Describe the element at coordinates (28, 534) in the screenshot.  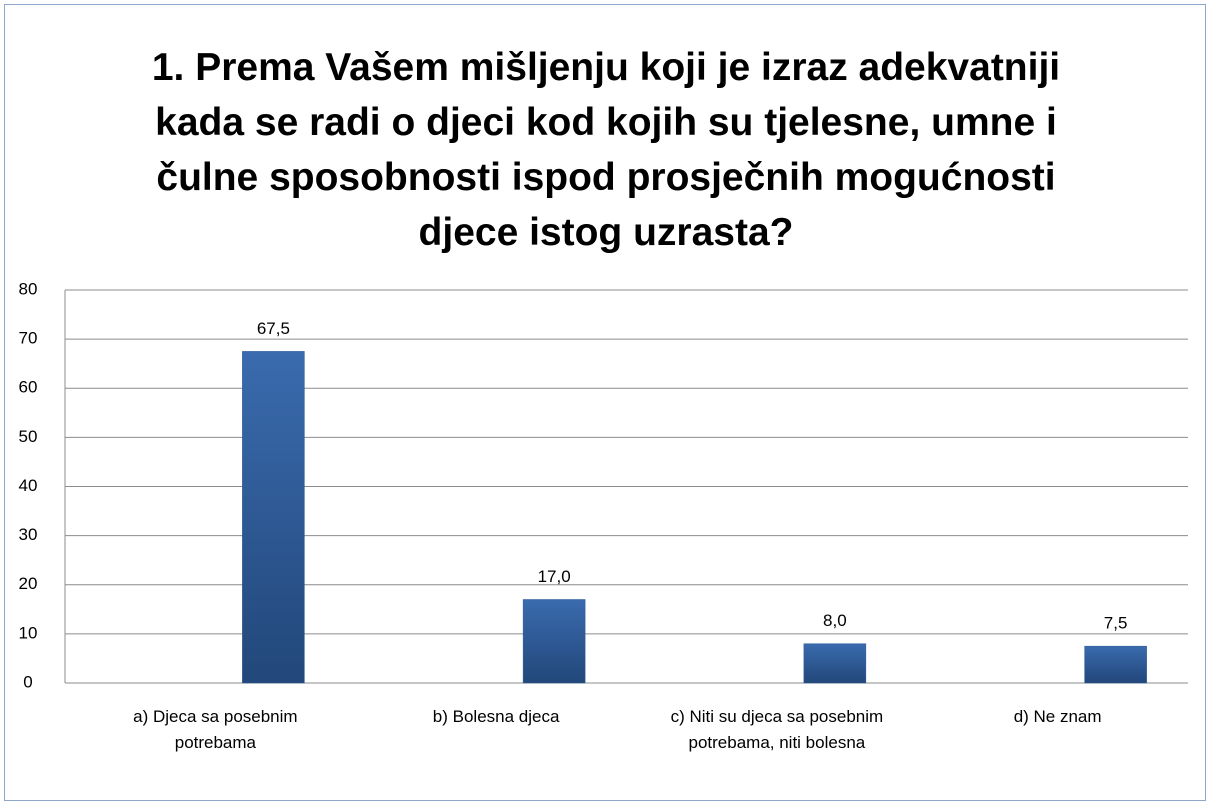
I see `y-tick-label: 30` at that location.